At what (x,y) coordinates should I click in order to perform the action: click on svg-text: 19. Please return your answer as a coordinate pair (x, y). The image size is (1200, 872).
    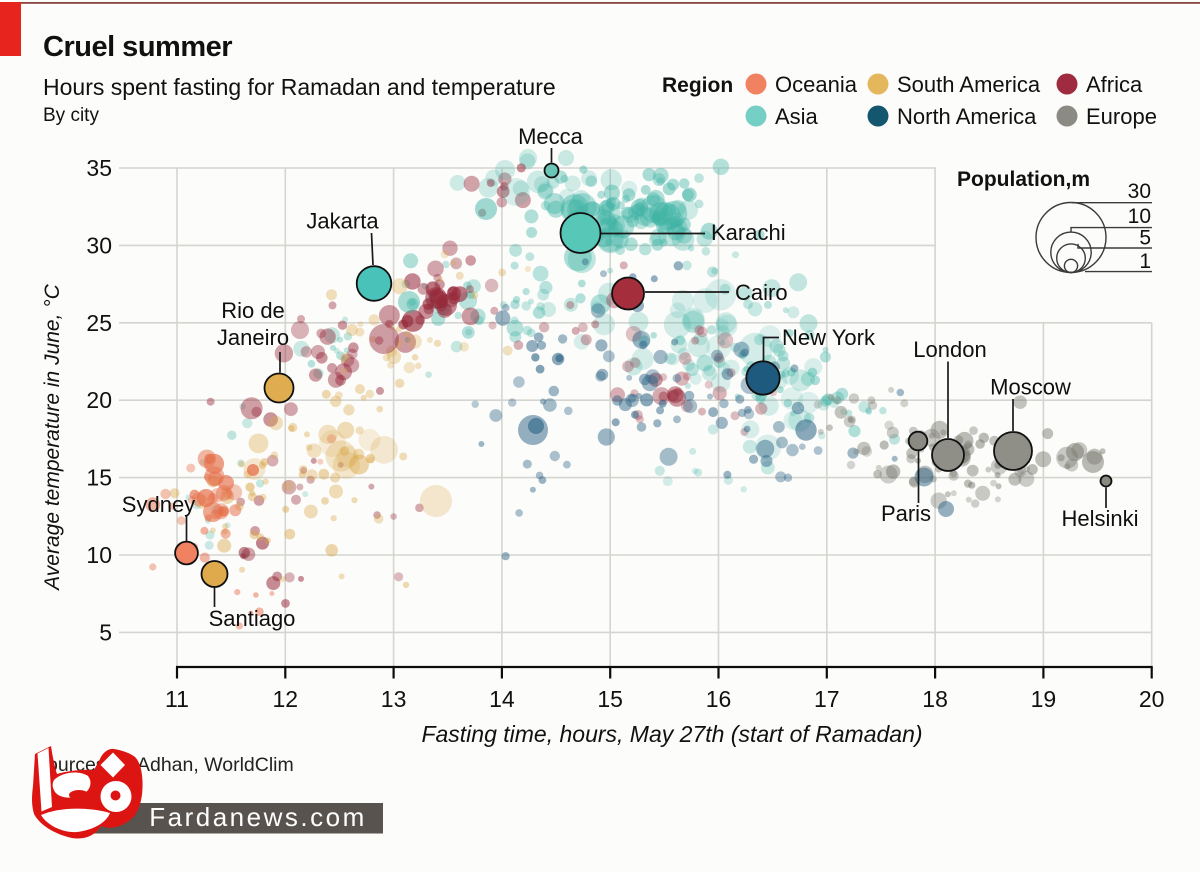
    Looking at the image, I should click on (1044, 699).